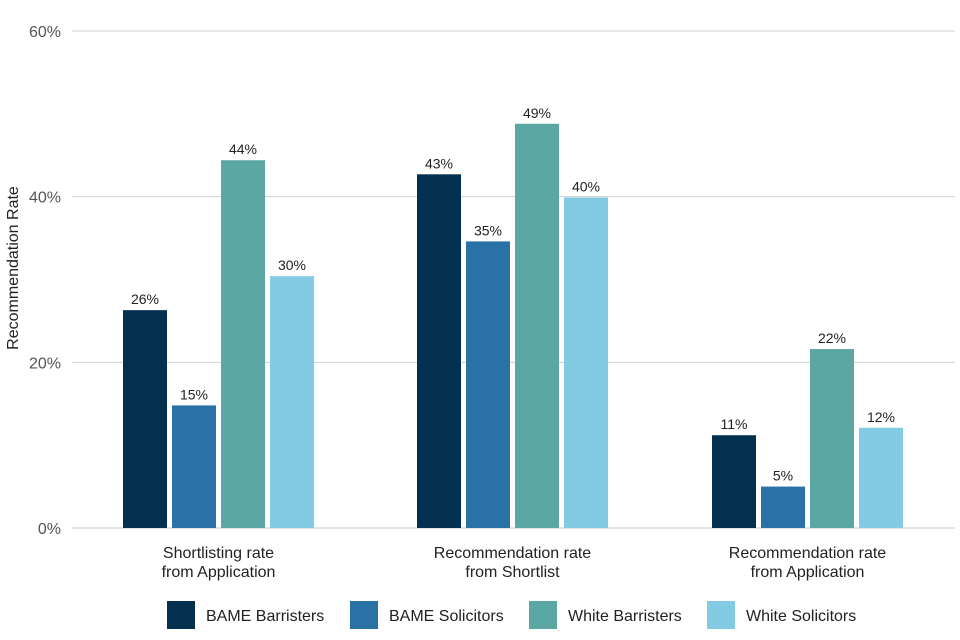 Image resolution: width=960 pixels, height=640 pixels. I want to click on data-label: 43%, so click(439, 163).